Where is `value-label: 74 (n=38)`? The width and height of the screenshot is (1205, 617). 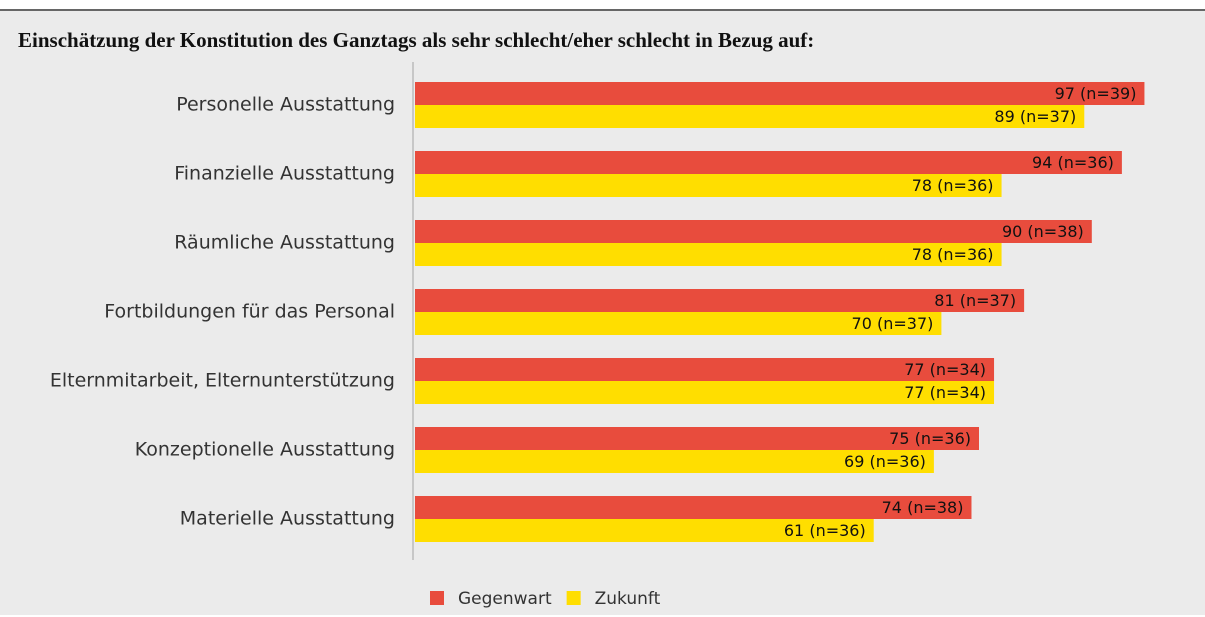 value-label: 74 (n=38) is located at coordinates (923, 507).